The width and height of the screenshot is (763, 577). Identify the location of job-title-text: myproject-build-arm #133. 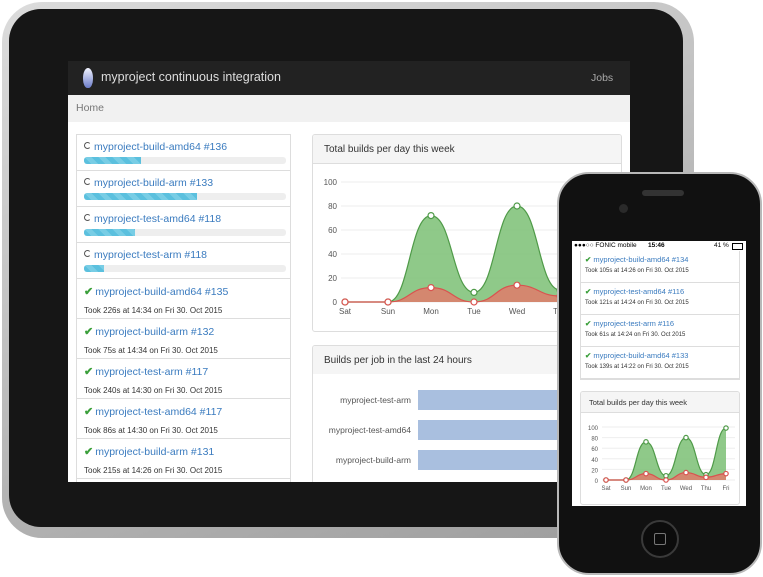
(154, 183).